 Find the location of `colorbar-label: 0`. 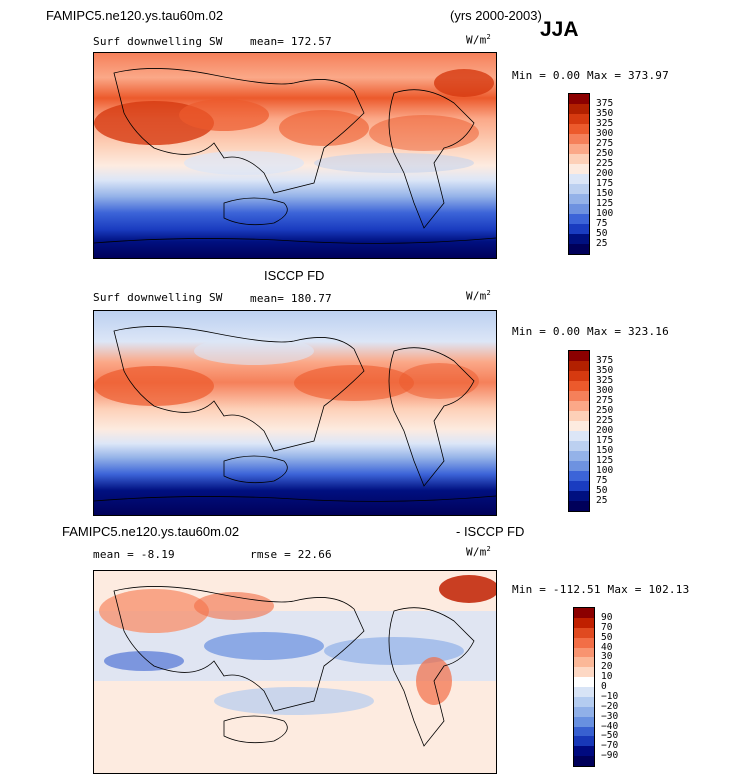

colorbar-label: 0 is located at coordinates (604, 686).